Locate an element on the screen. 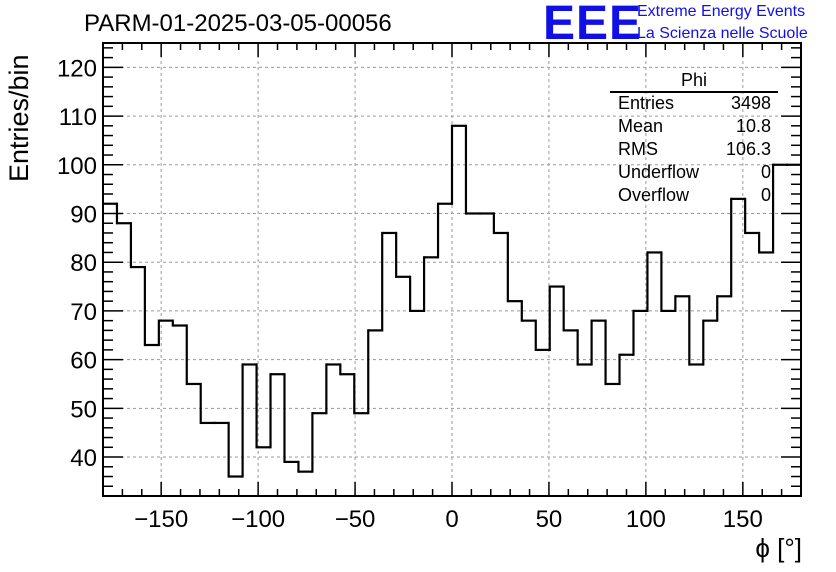 The height and width of the screenshot is (572, 836). x-axis-label: ϕ [°] is located at coordinates (778, 548).